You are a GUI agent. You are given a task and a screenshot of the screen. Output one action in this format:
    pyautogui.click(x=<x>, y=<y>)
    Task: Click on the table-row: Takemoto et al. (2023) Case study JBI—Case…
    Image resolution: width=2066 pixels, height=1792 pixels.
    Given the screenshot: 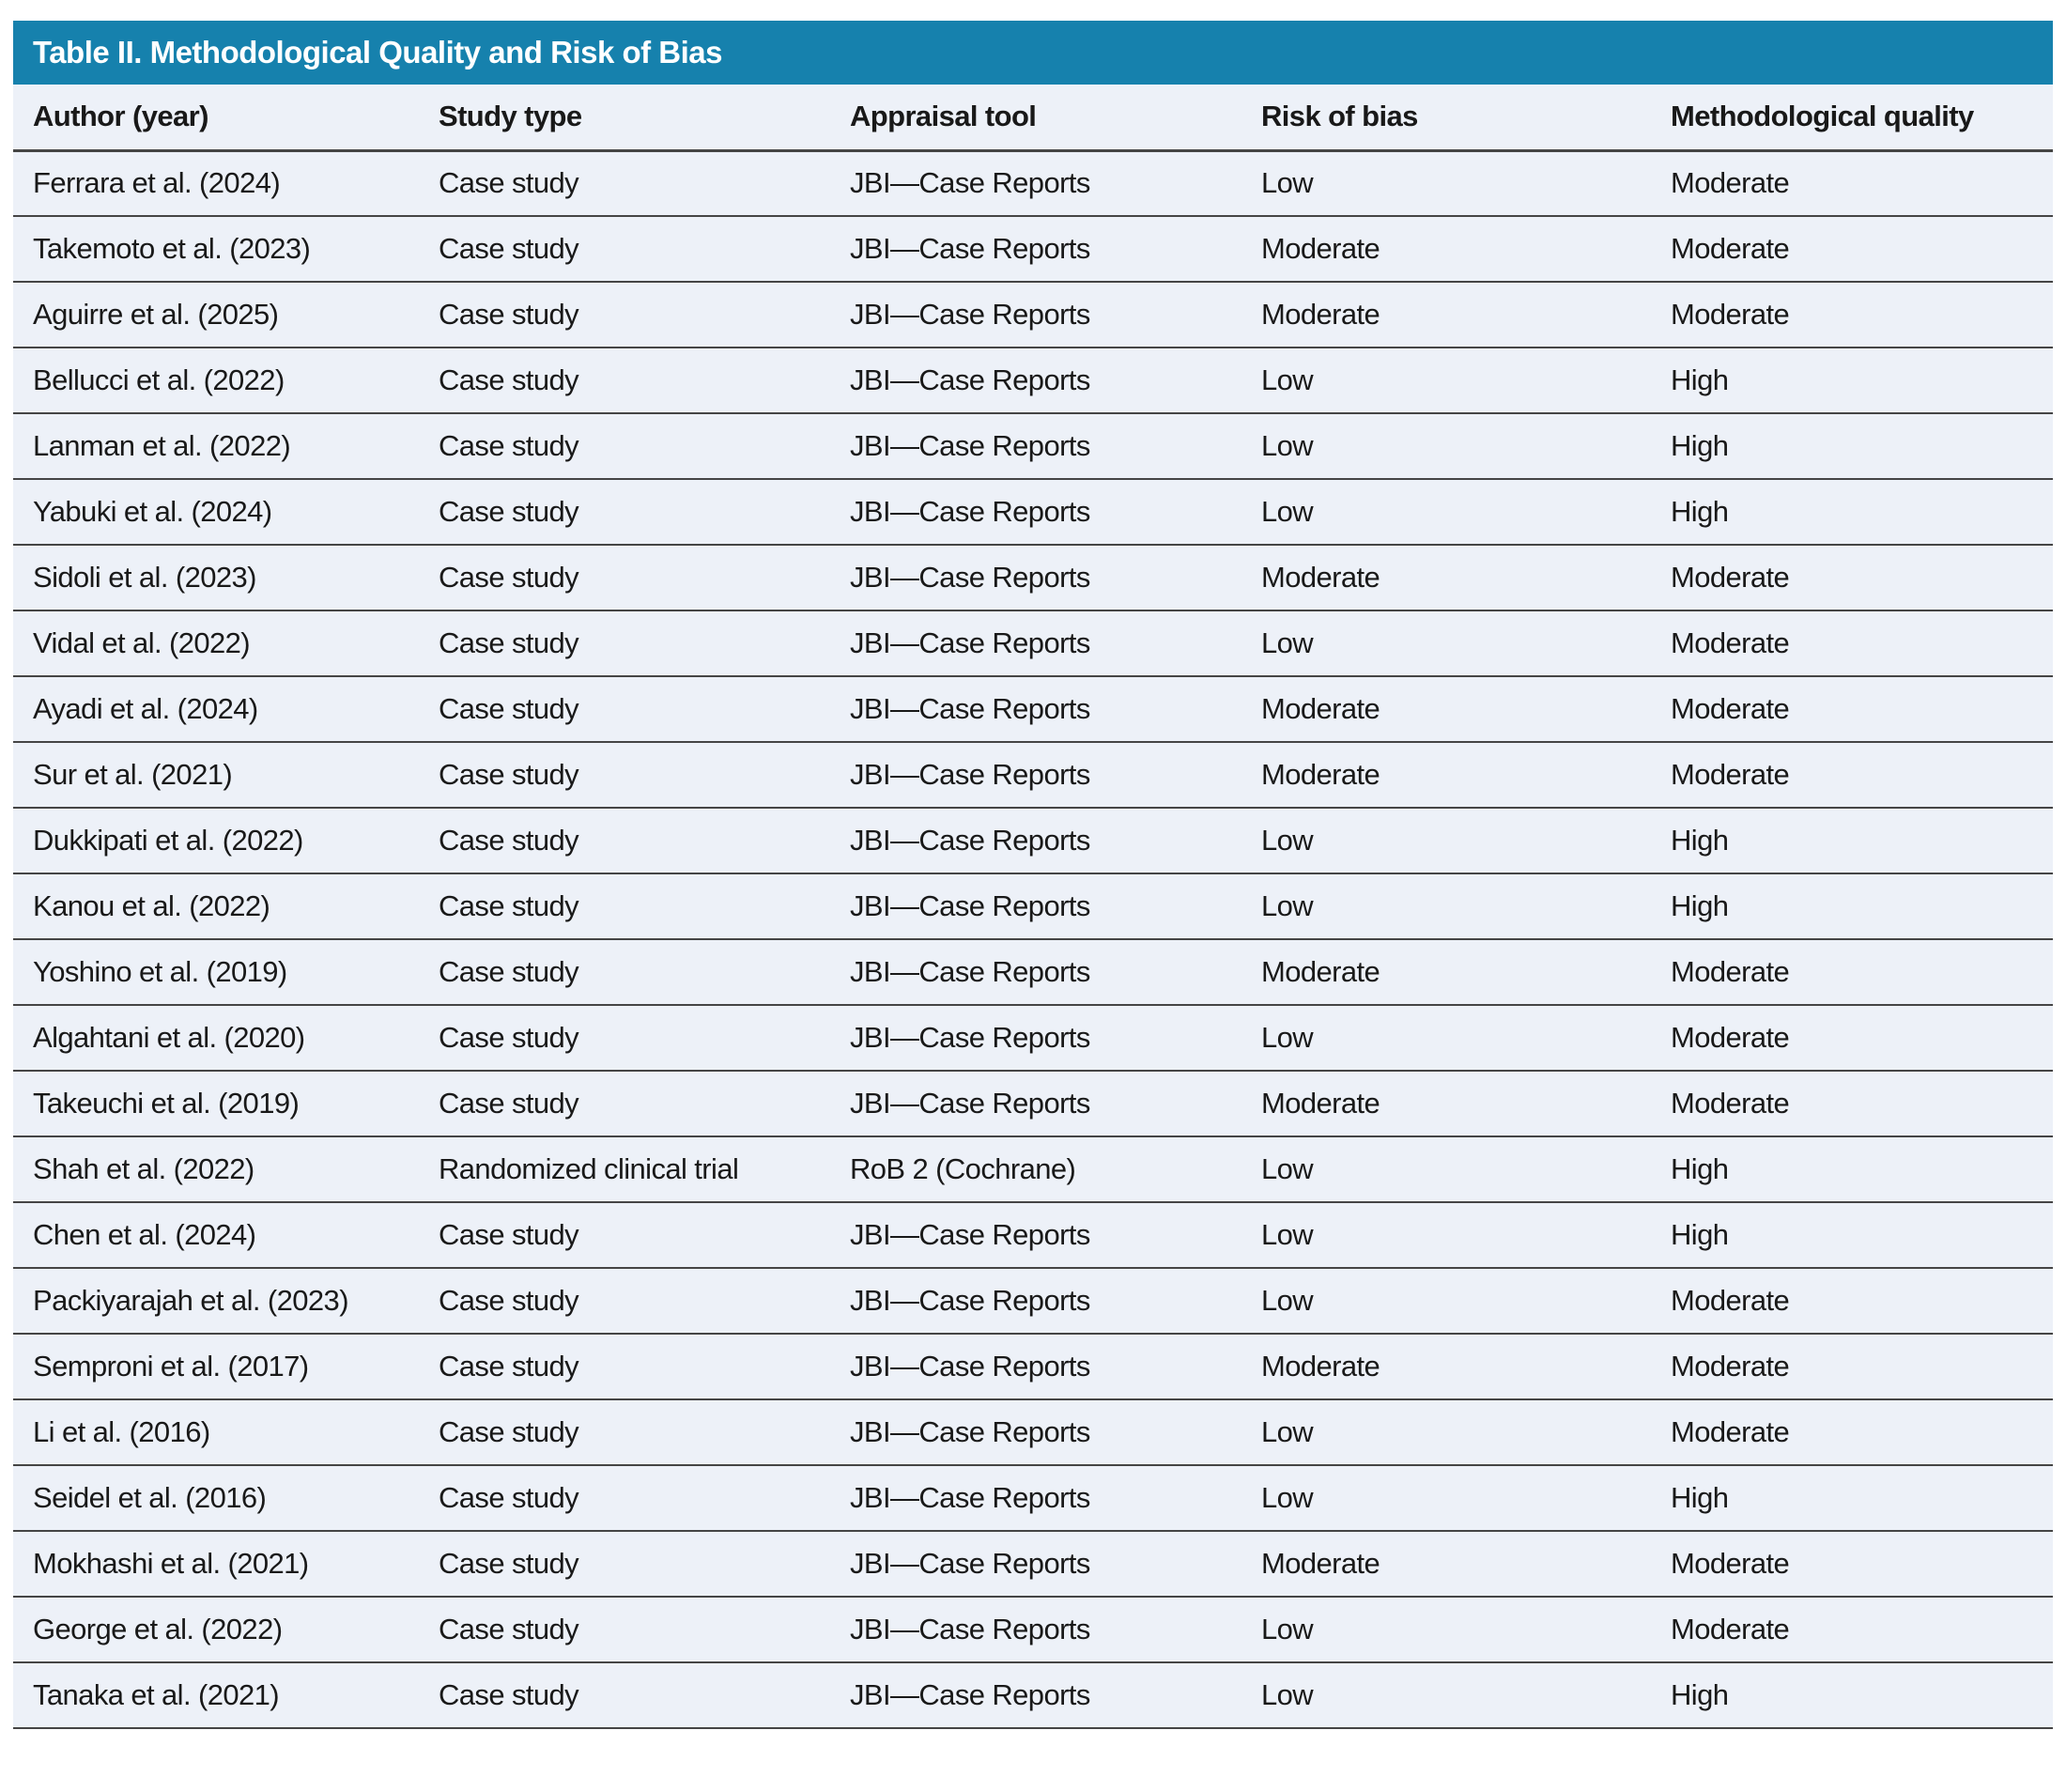 What is the action you would take?
    pyautogui.click(x=1033, y=249)
    